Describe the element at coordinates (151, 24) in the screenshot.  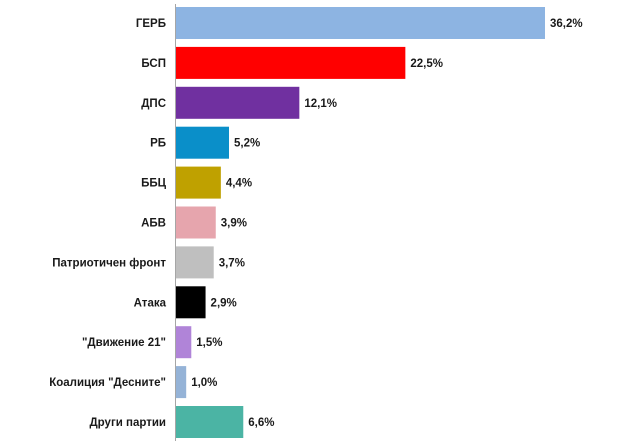
I see `category-label-1: ГЕРБ` at that location.